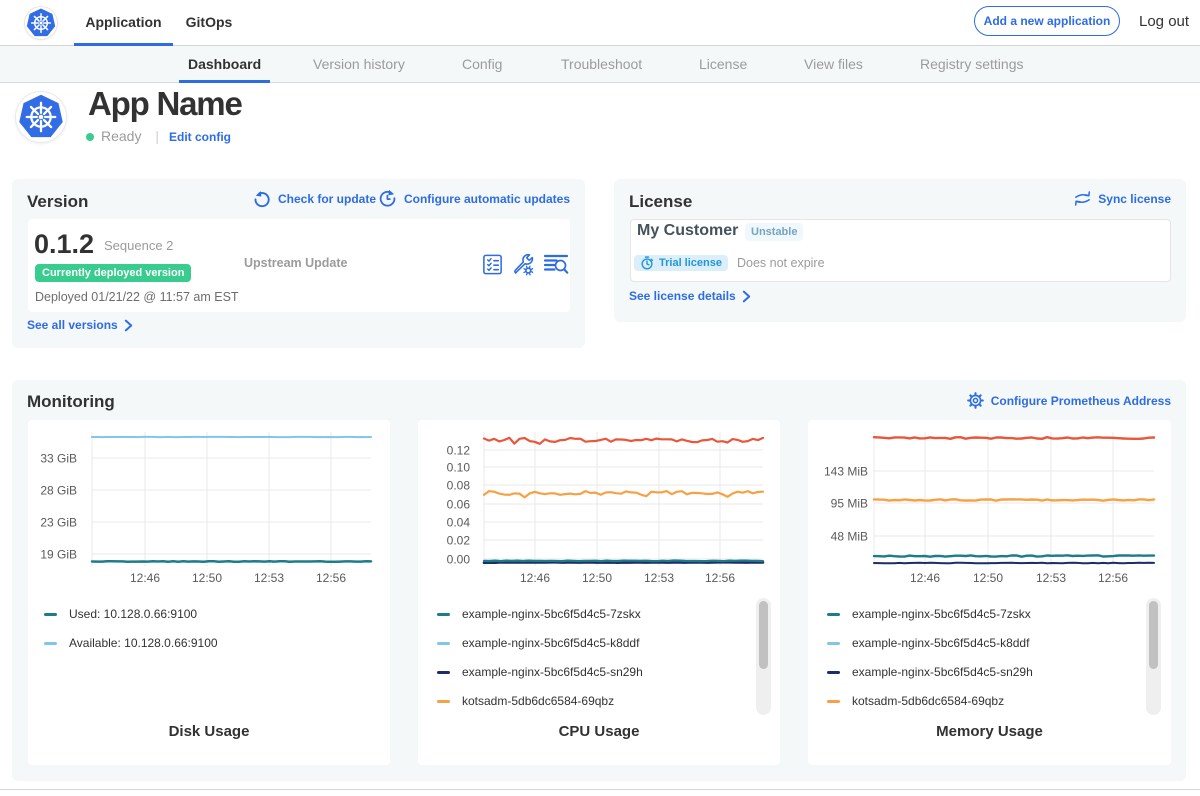 This screenshot has height=796, width=1200. Describe the element at coordinates (849, 537) in the screenshot. I see `svg-text: 48 MiB` at that location.